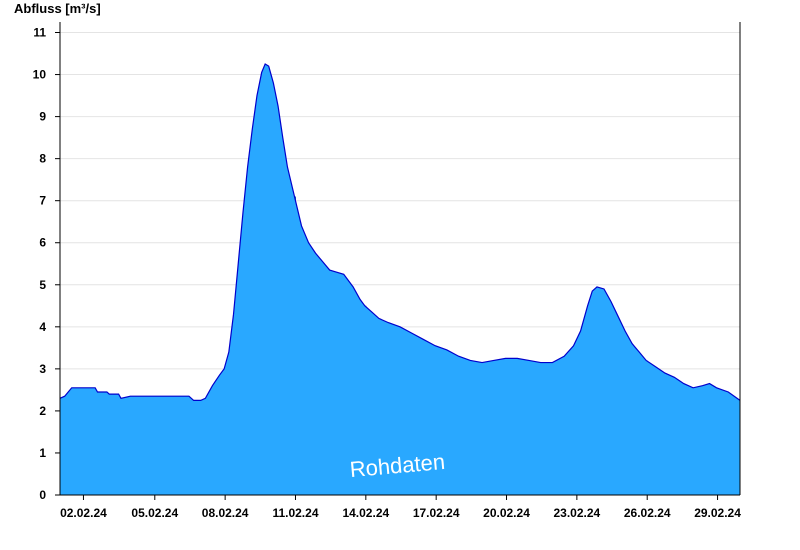 The height and width of the screenshot is (550, 800). Describe the element at coordinates (436, 513) in the screenshot. I see `x-tick-label: 17.02.24` at that location.